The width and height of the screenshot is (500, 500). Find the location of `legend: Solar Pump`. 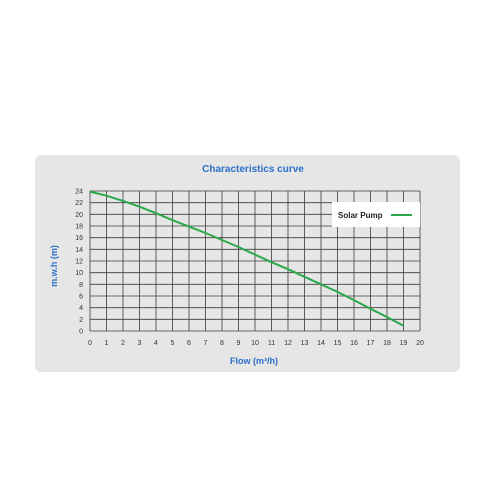

legend: Solar Pump is located at coordinates (376, 214).